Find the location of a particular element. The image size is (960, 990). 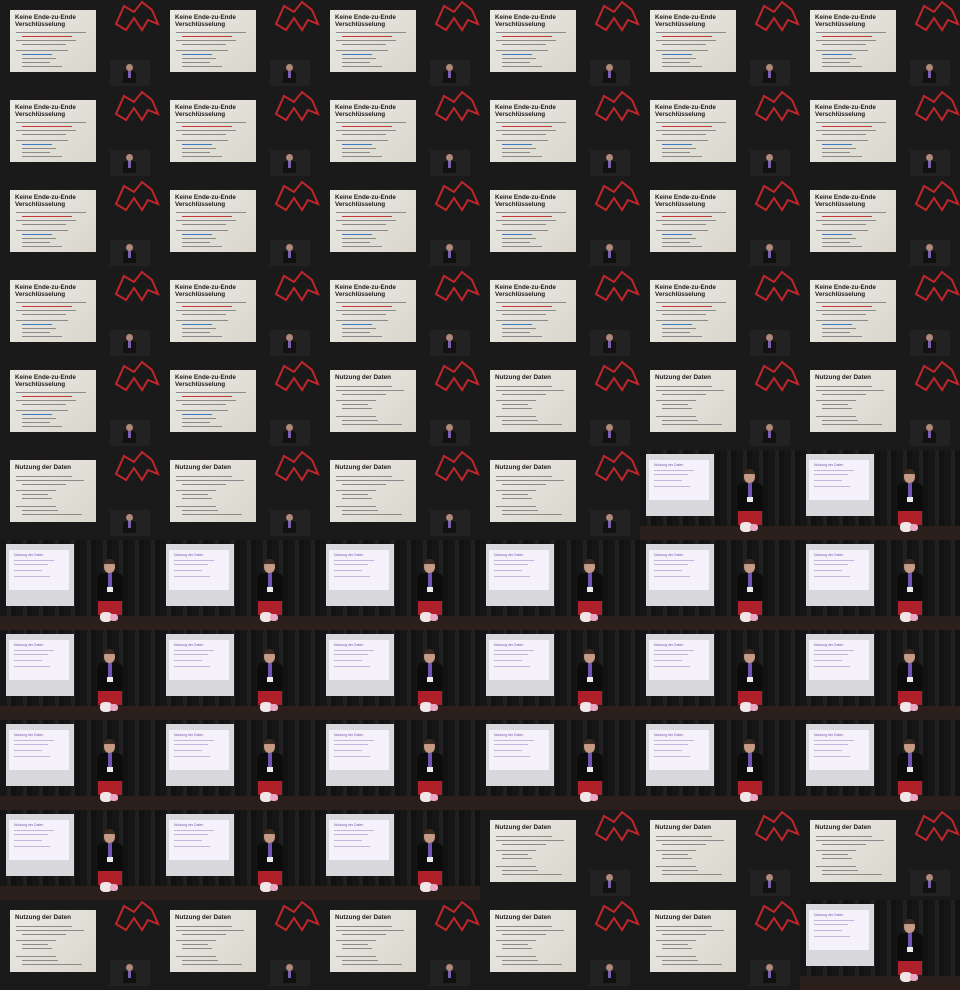

slide-title: Nutzung der Daten is located at coordinates (523, 827).